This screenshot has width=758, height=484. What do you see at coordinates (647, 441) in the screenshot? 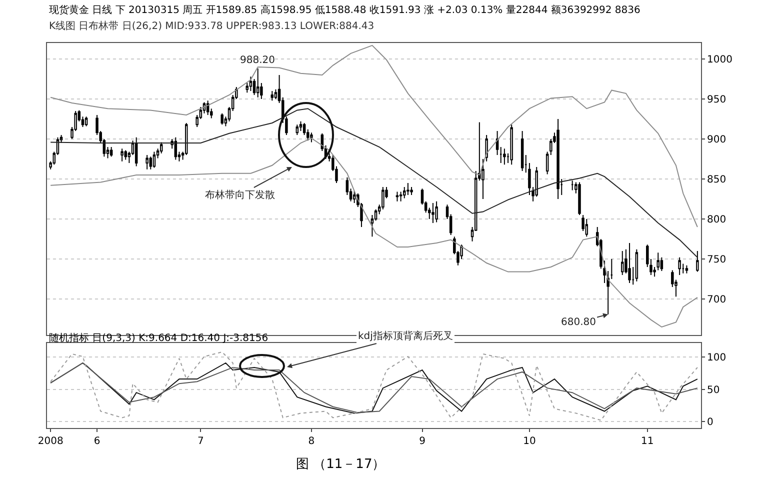
I see `x-tick-label: 11` at bounding box center [647, 441].